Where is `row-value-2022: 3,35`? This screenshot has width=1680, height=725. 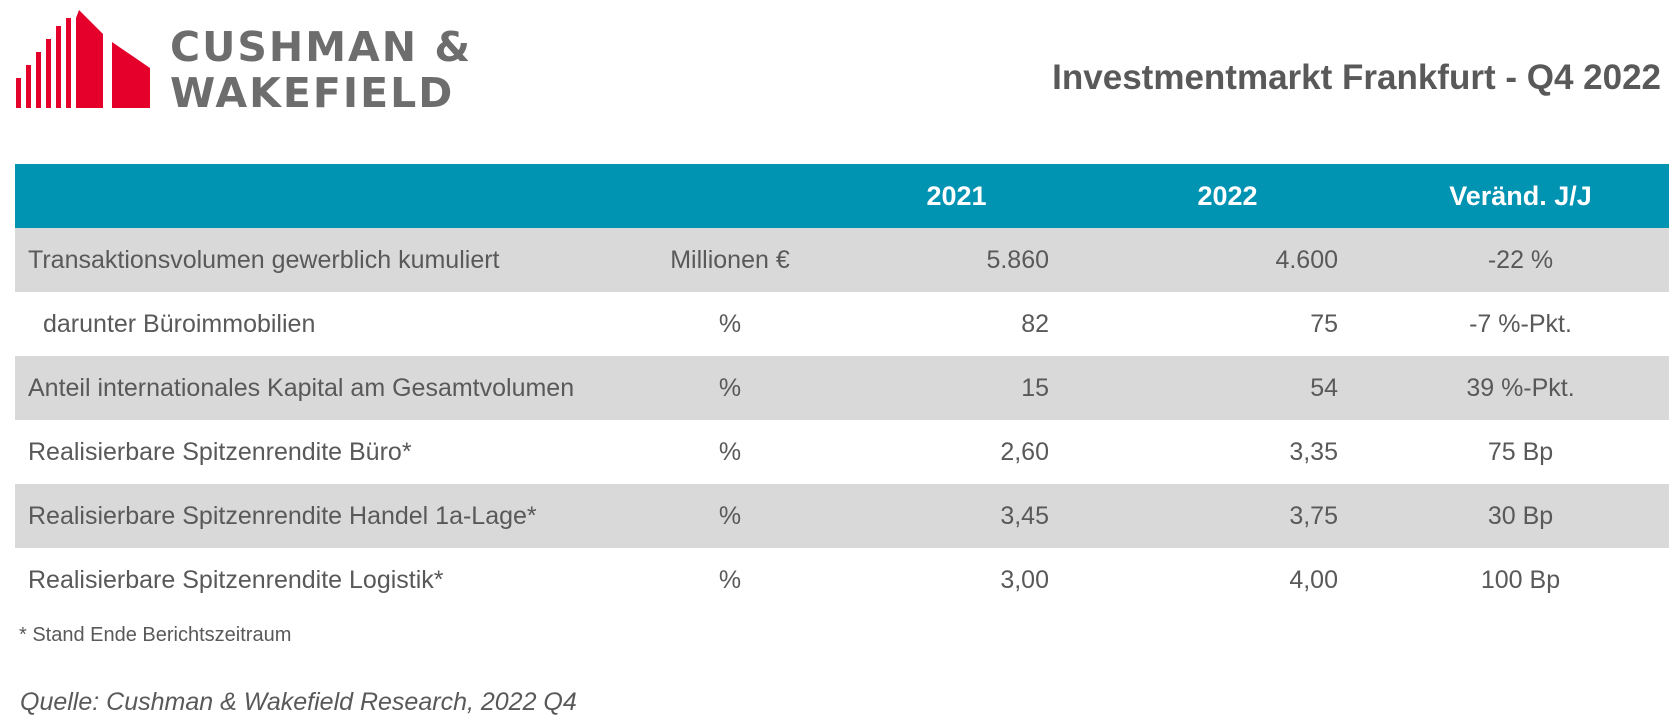
row-value-2022: 3,35 is located at coordinates (1313, 451).